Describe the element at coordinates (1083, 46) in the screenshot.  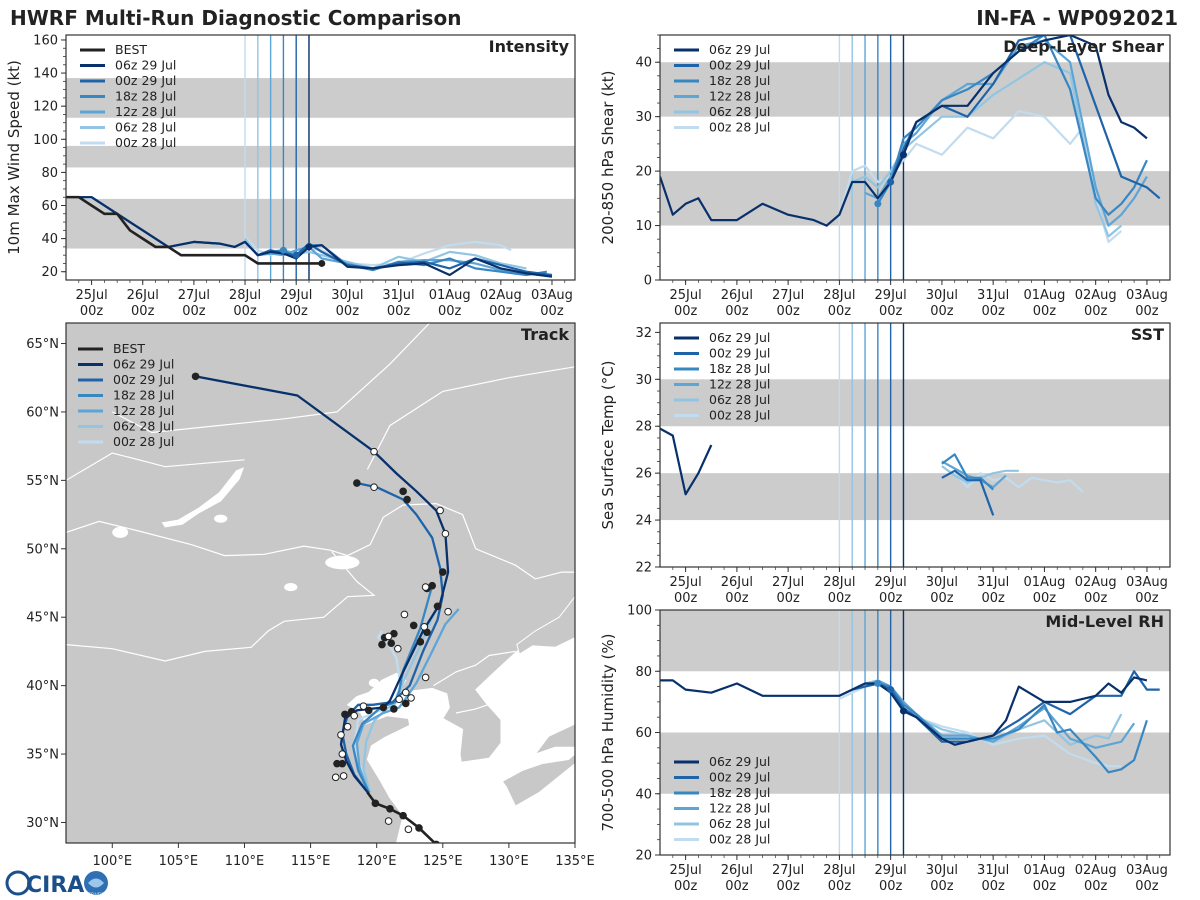
I see `panel-title: Deep-Layer Shear` at that location.